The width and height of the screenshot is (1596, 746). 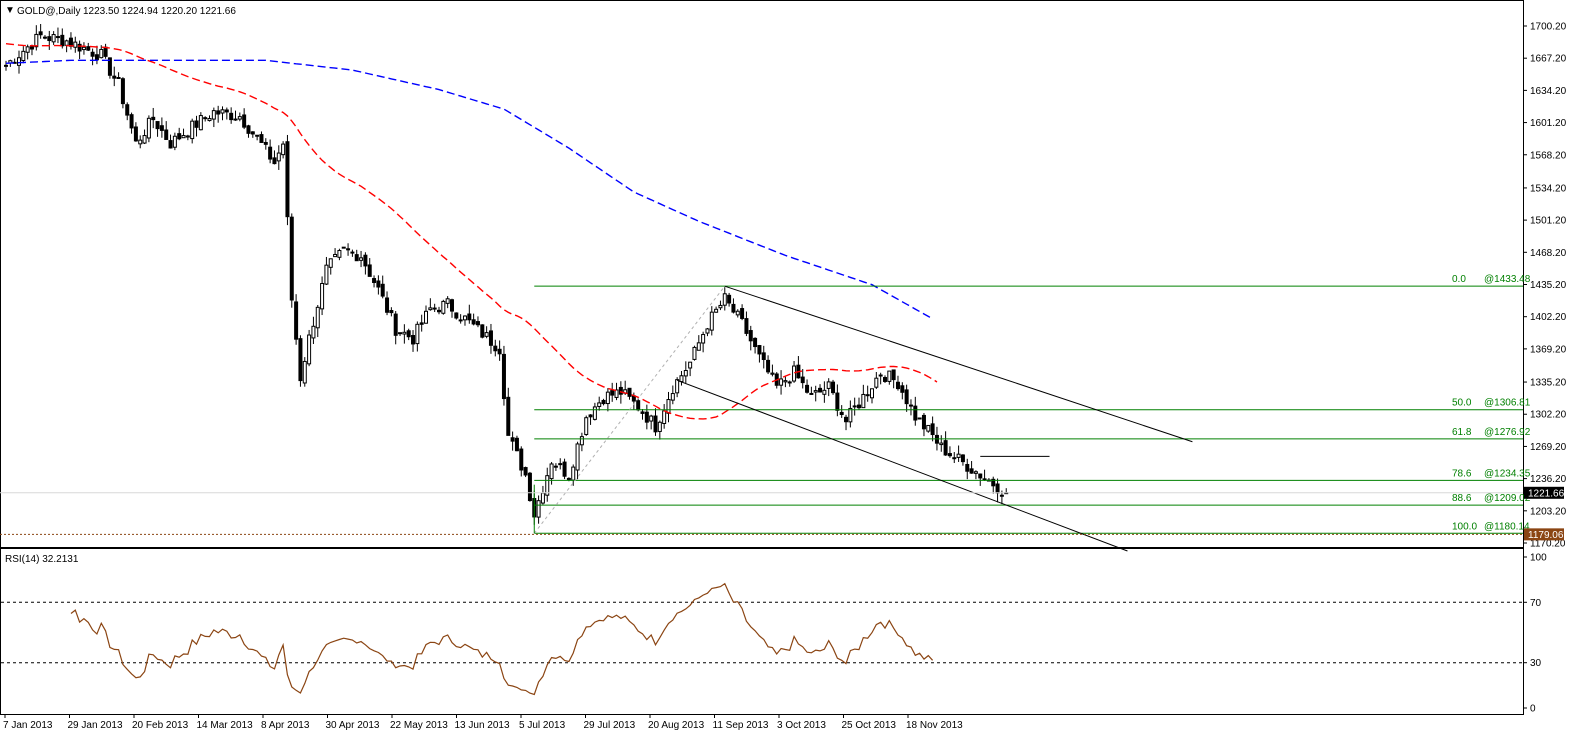 What do you see at coordinates (801, 725) in the screenshot?
I see `x-tick-label: 3 Oct 2013` at bounding box center [801, 725].